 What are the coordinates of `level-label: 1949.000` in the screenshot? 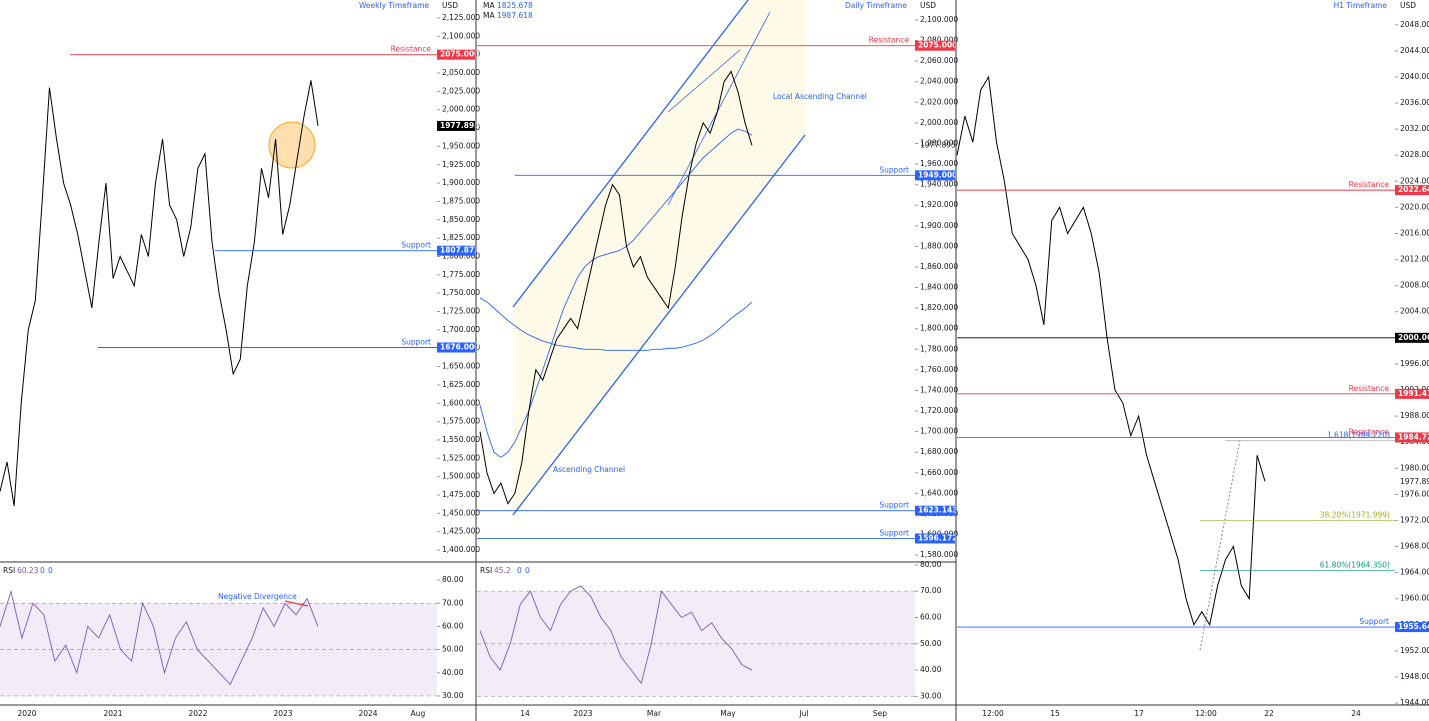 It's located at (937, 174).